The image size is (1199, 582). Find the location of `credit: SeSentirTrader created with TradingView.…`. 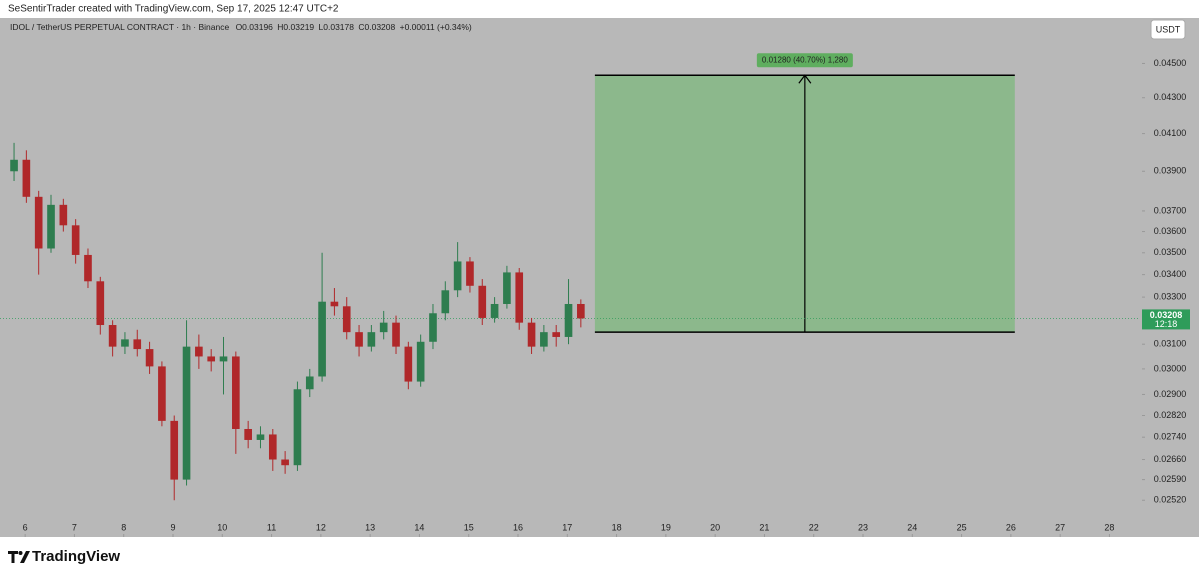

credit: SeSentirTrader created with TradingView.… is located at coordinates (173, 9).